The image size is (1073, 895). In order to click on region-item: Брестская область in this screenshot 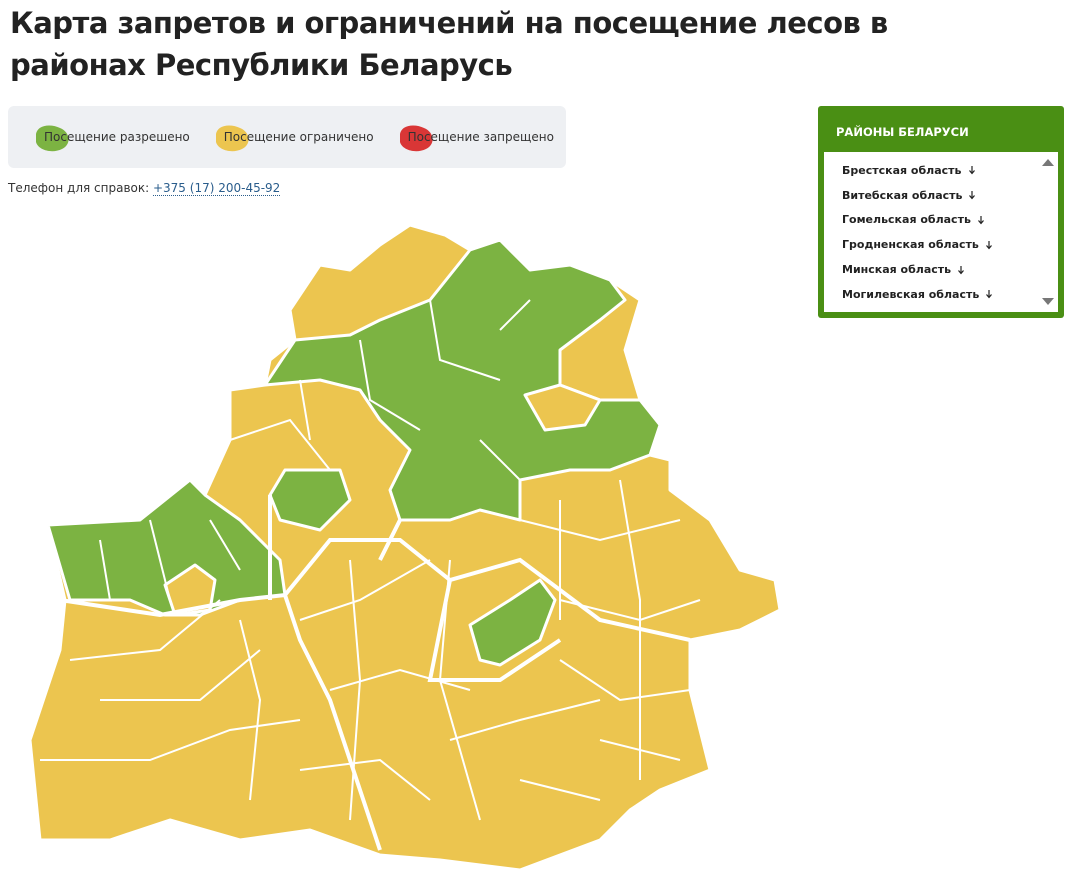, I will do `click(950, 170)`.